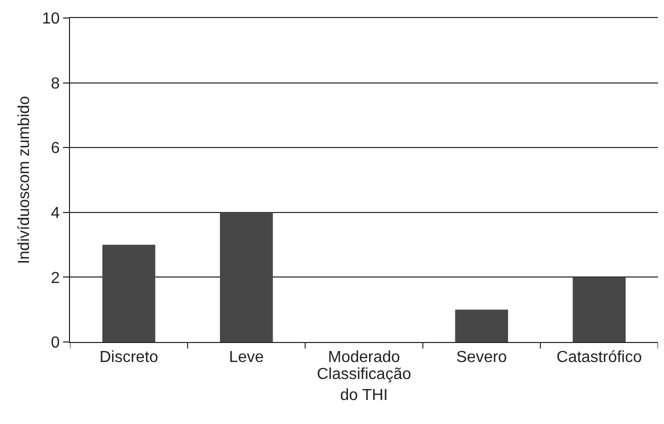  I want to click on x-tick-label: Discreto, so click(128, 357).